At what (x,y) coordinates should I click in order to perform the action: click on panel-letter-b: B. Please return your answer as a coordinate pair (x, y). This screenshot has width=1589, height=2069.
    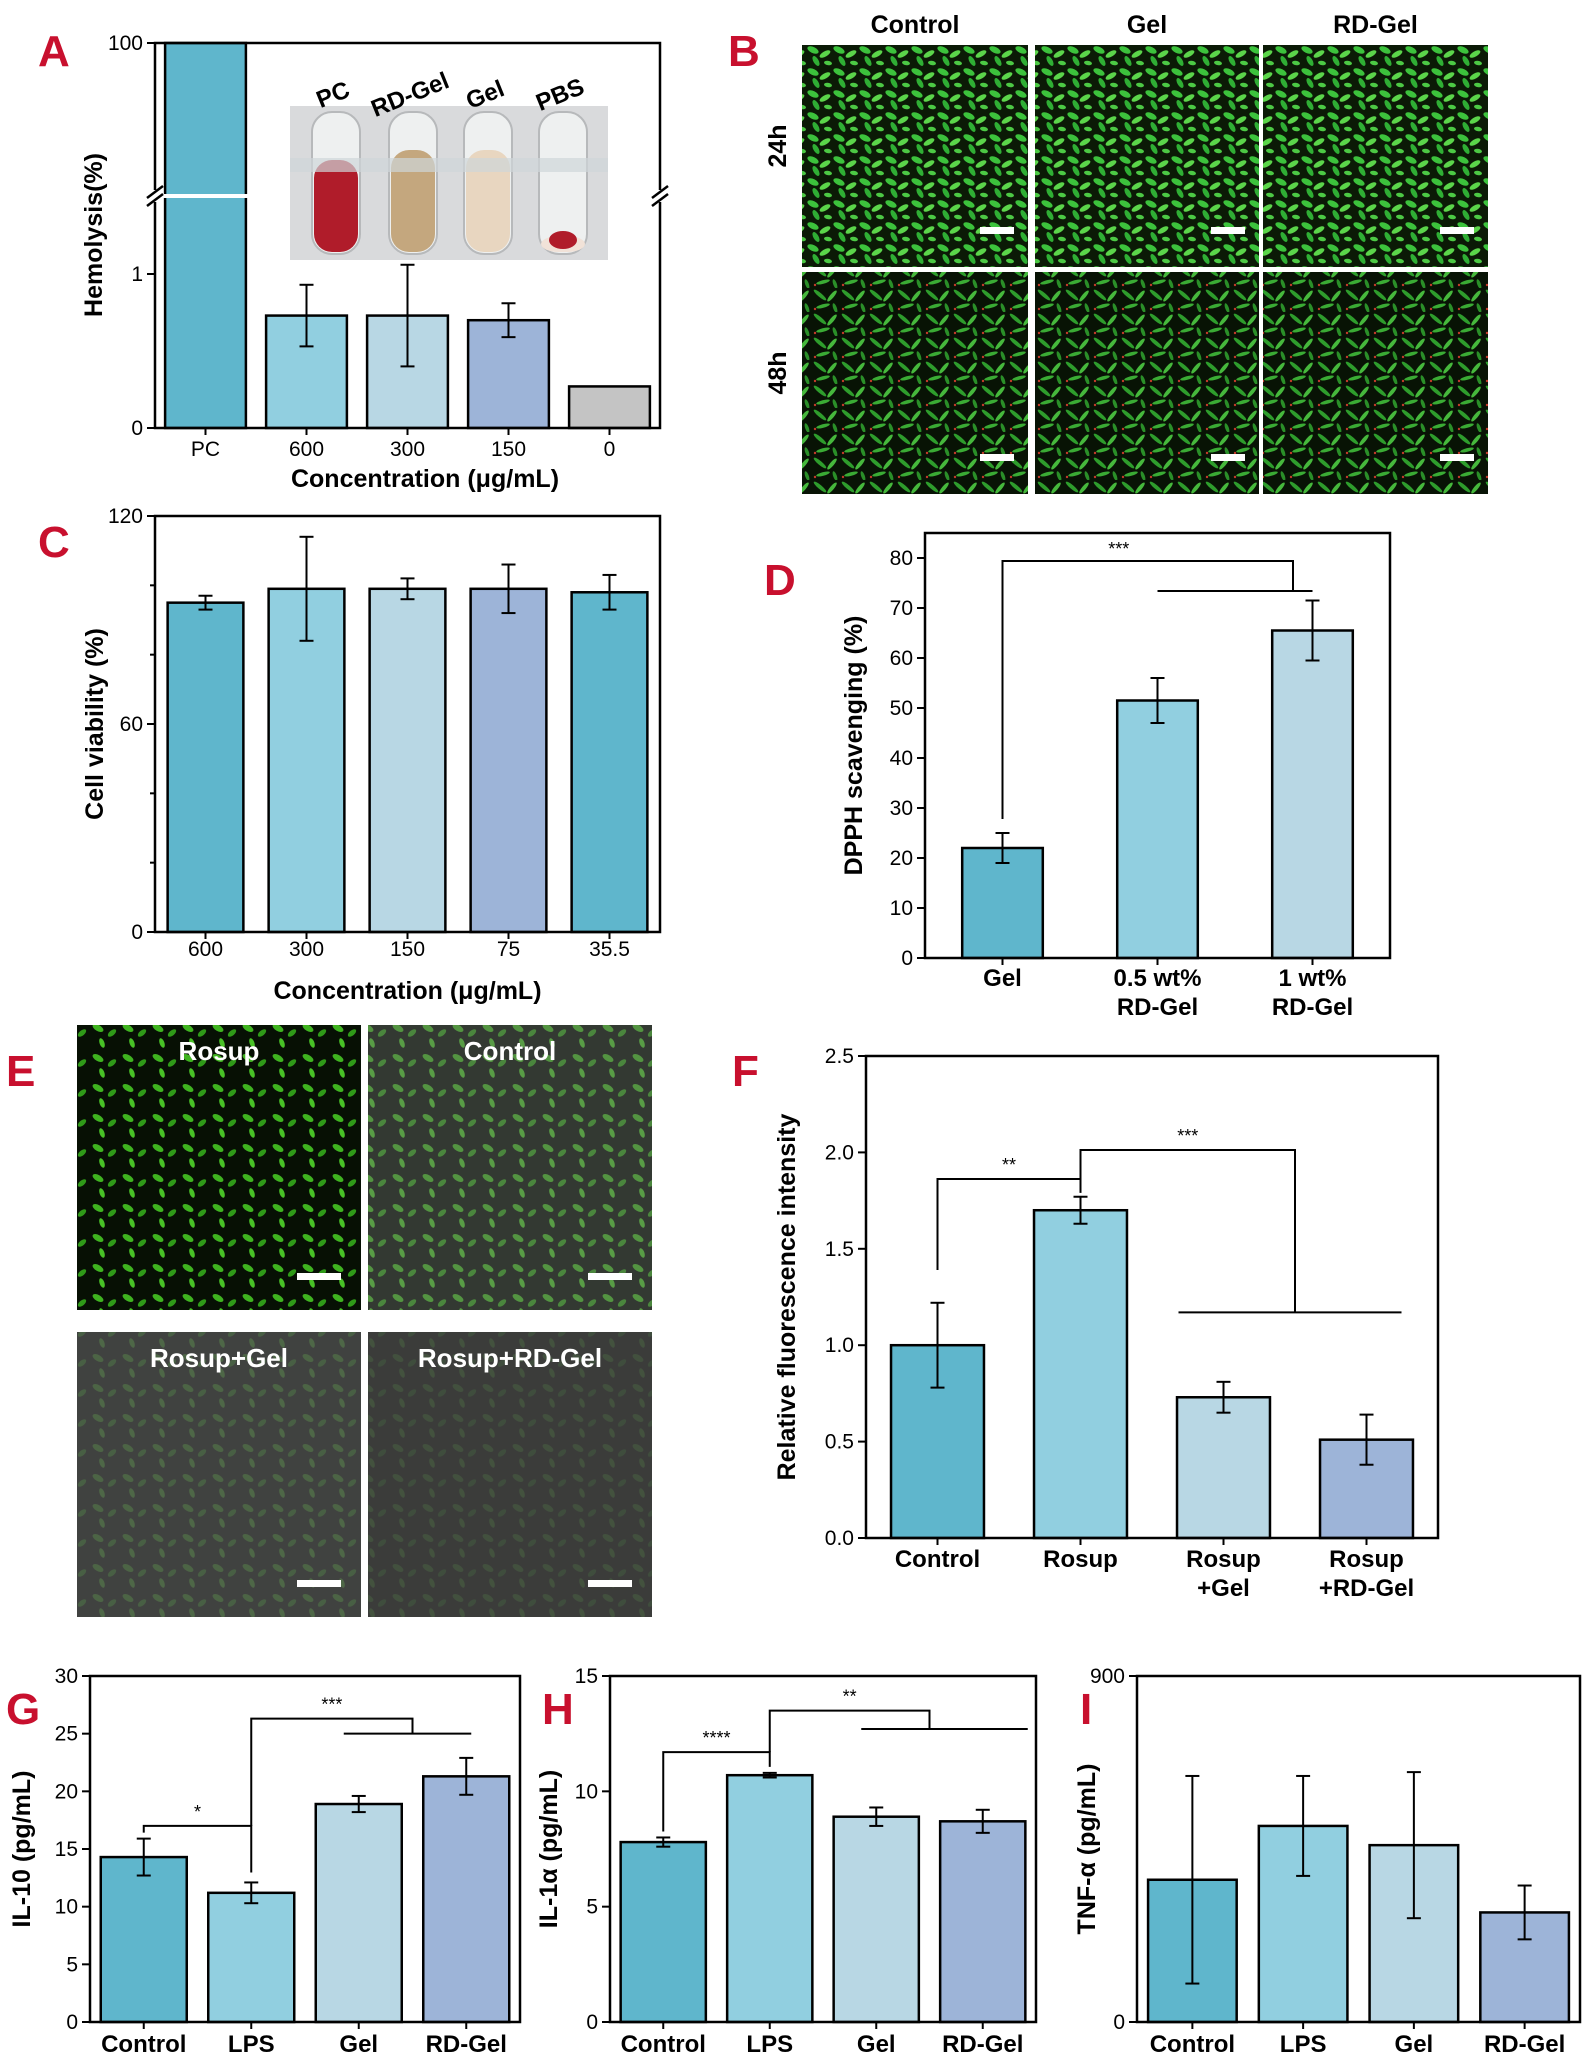
    Looking at the image, I should click on (744, 51).